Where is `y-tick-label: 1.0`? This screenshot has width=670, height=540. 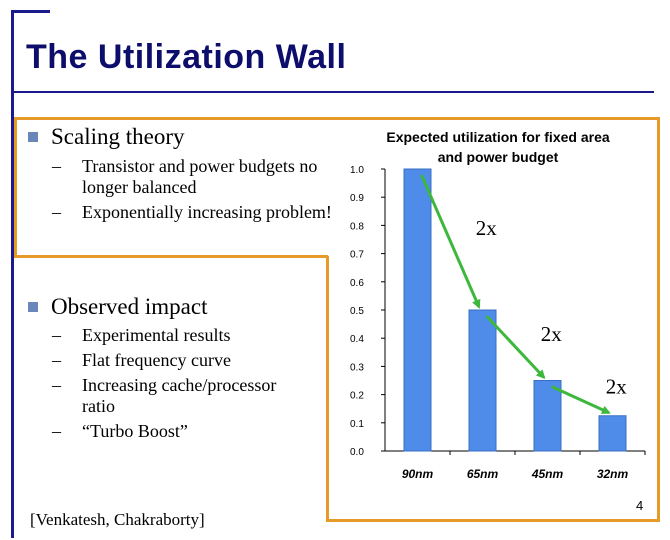 y-tick-label: 1.0 is located at coordinates (357, 170).